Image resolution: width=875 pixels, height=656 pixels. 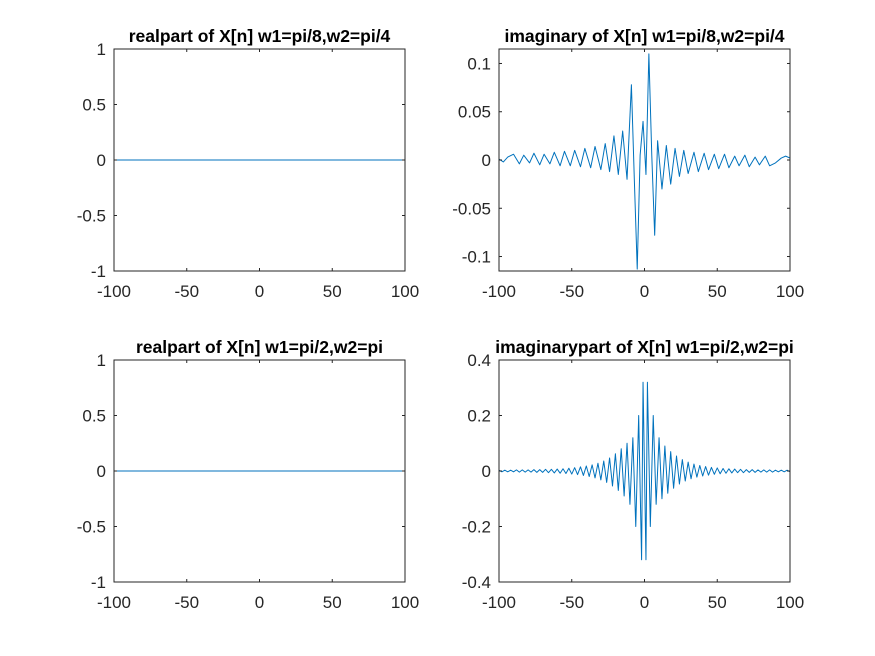 I want to click on y-tick-label: 0.05, so click(x=474, y=112).